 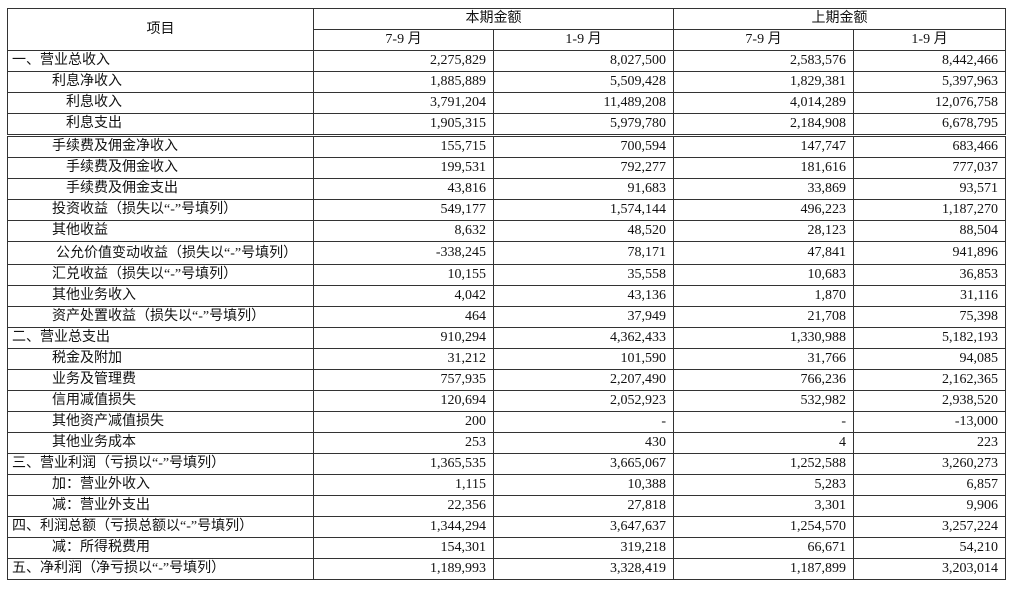 I want to click on row-value: 10,683, so click(x=763, y=275).